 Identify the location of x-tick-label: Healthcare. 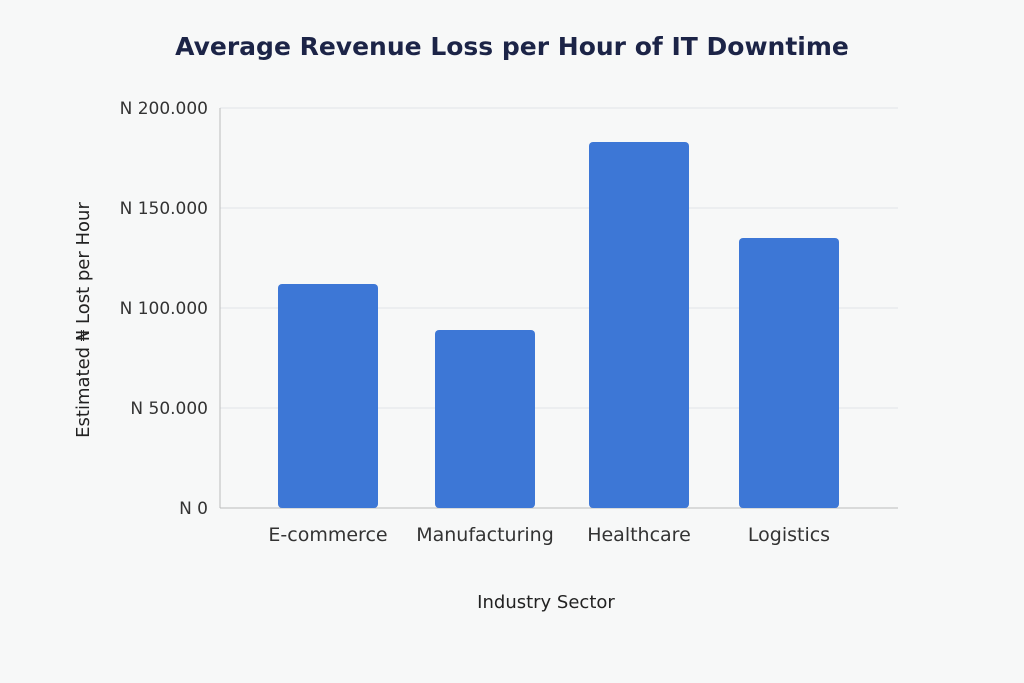
(639, 535).